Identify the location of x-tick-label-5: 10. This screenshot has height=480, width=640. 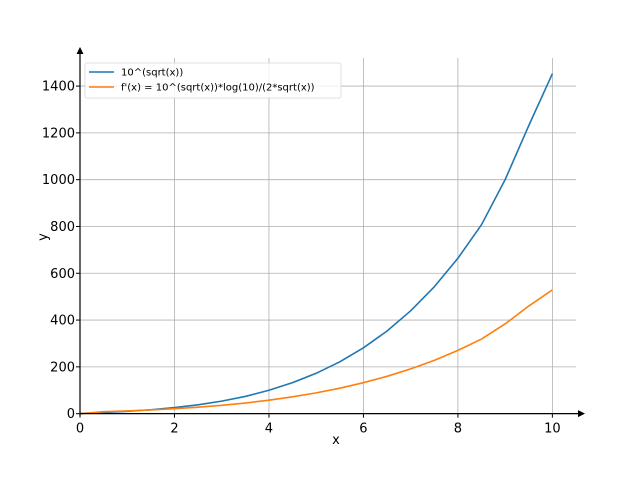
(552, 429).